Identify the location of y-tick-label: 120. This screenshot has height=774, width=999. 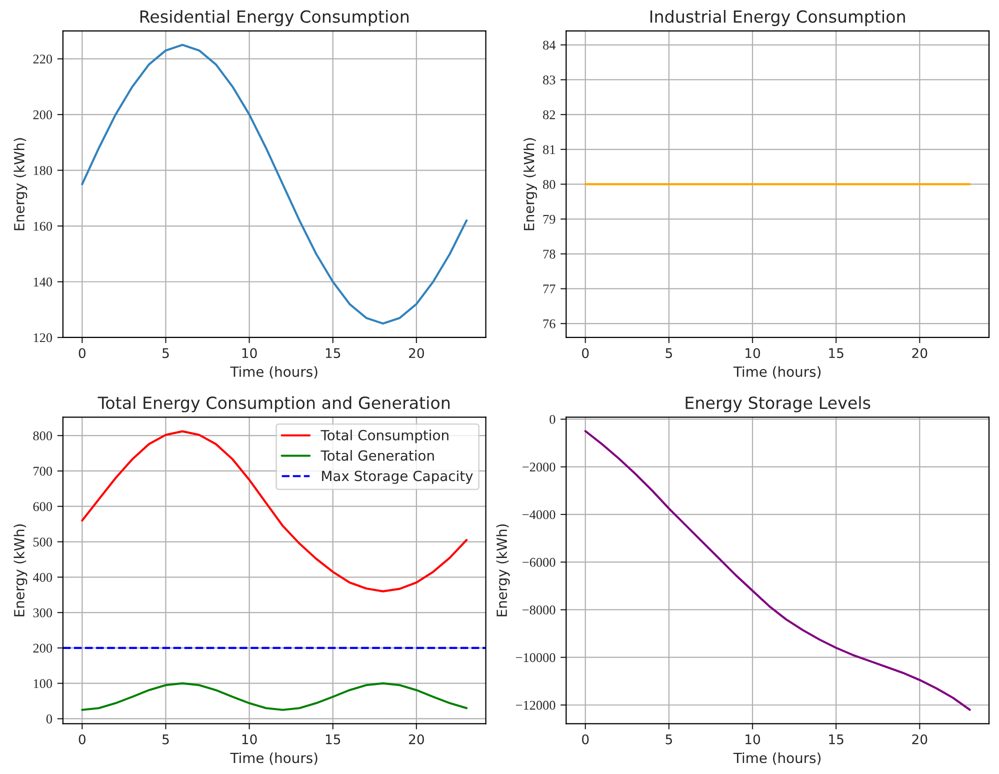
(43, 337).